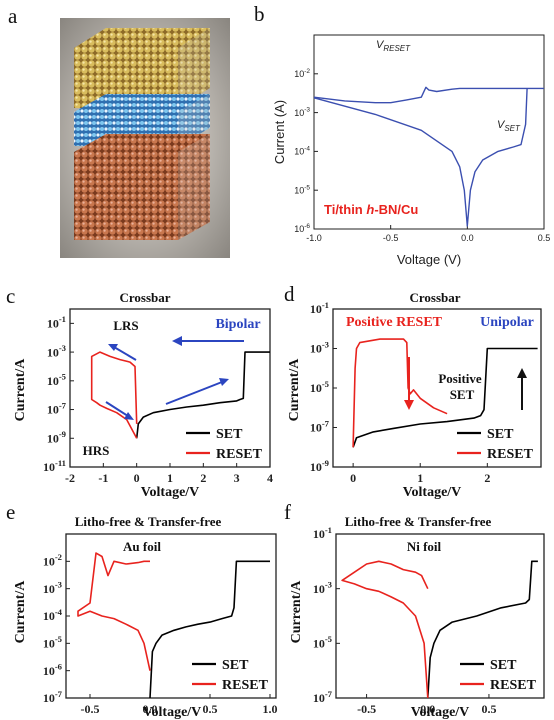 Image resolution: width=554 pixels, height=720 pixels. Describe the element at coordinates (353, 478) in the screenshot. I see `chart-d-xtick-label: 0` at that location.